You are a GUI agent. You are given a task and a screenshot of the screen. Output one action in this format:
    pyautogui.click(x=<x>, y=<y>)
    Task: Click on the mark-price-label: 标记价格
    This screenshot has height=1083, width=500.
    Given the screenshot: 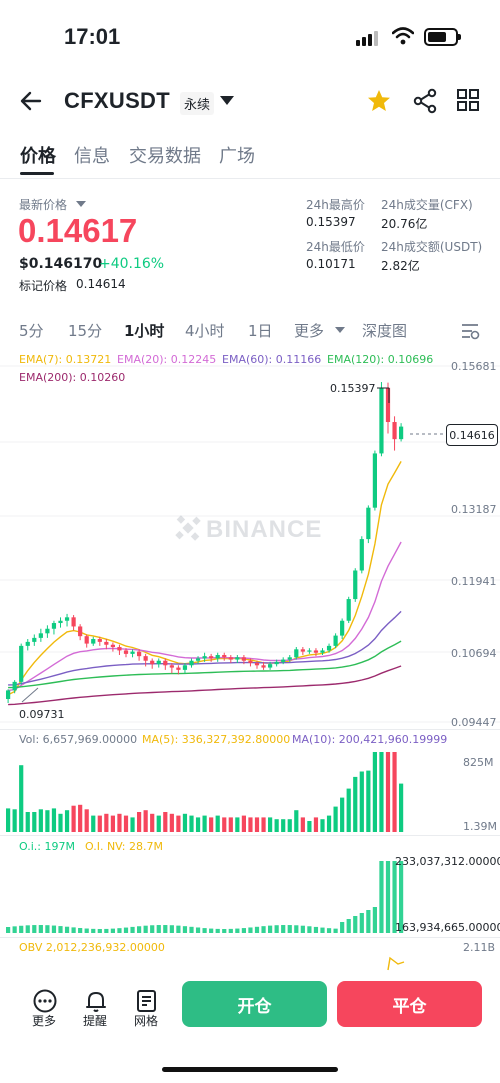 What is the action you would take?
    pyautogui.click(x=43, y=286)
    